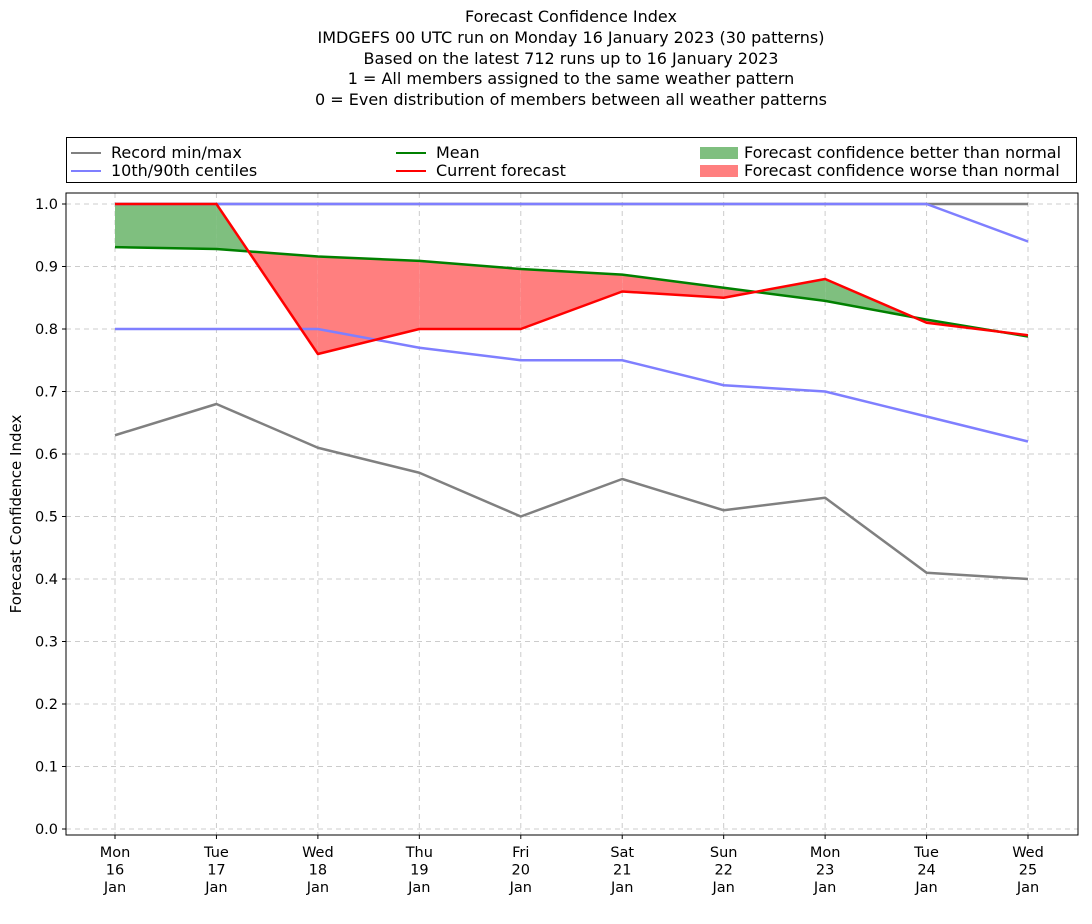  I want to click on series-line-10th-centile, so click(572, 385).